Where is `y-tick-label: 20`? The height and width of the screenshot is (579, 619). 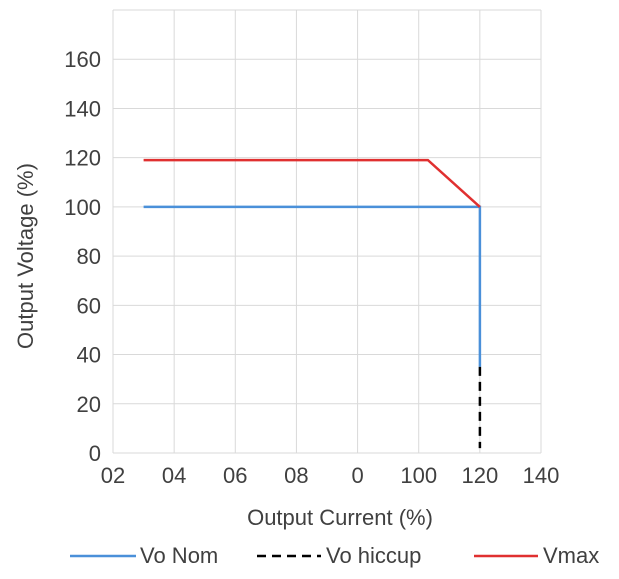
y-tick-label: 20 is located at coordinates (89, 404).